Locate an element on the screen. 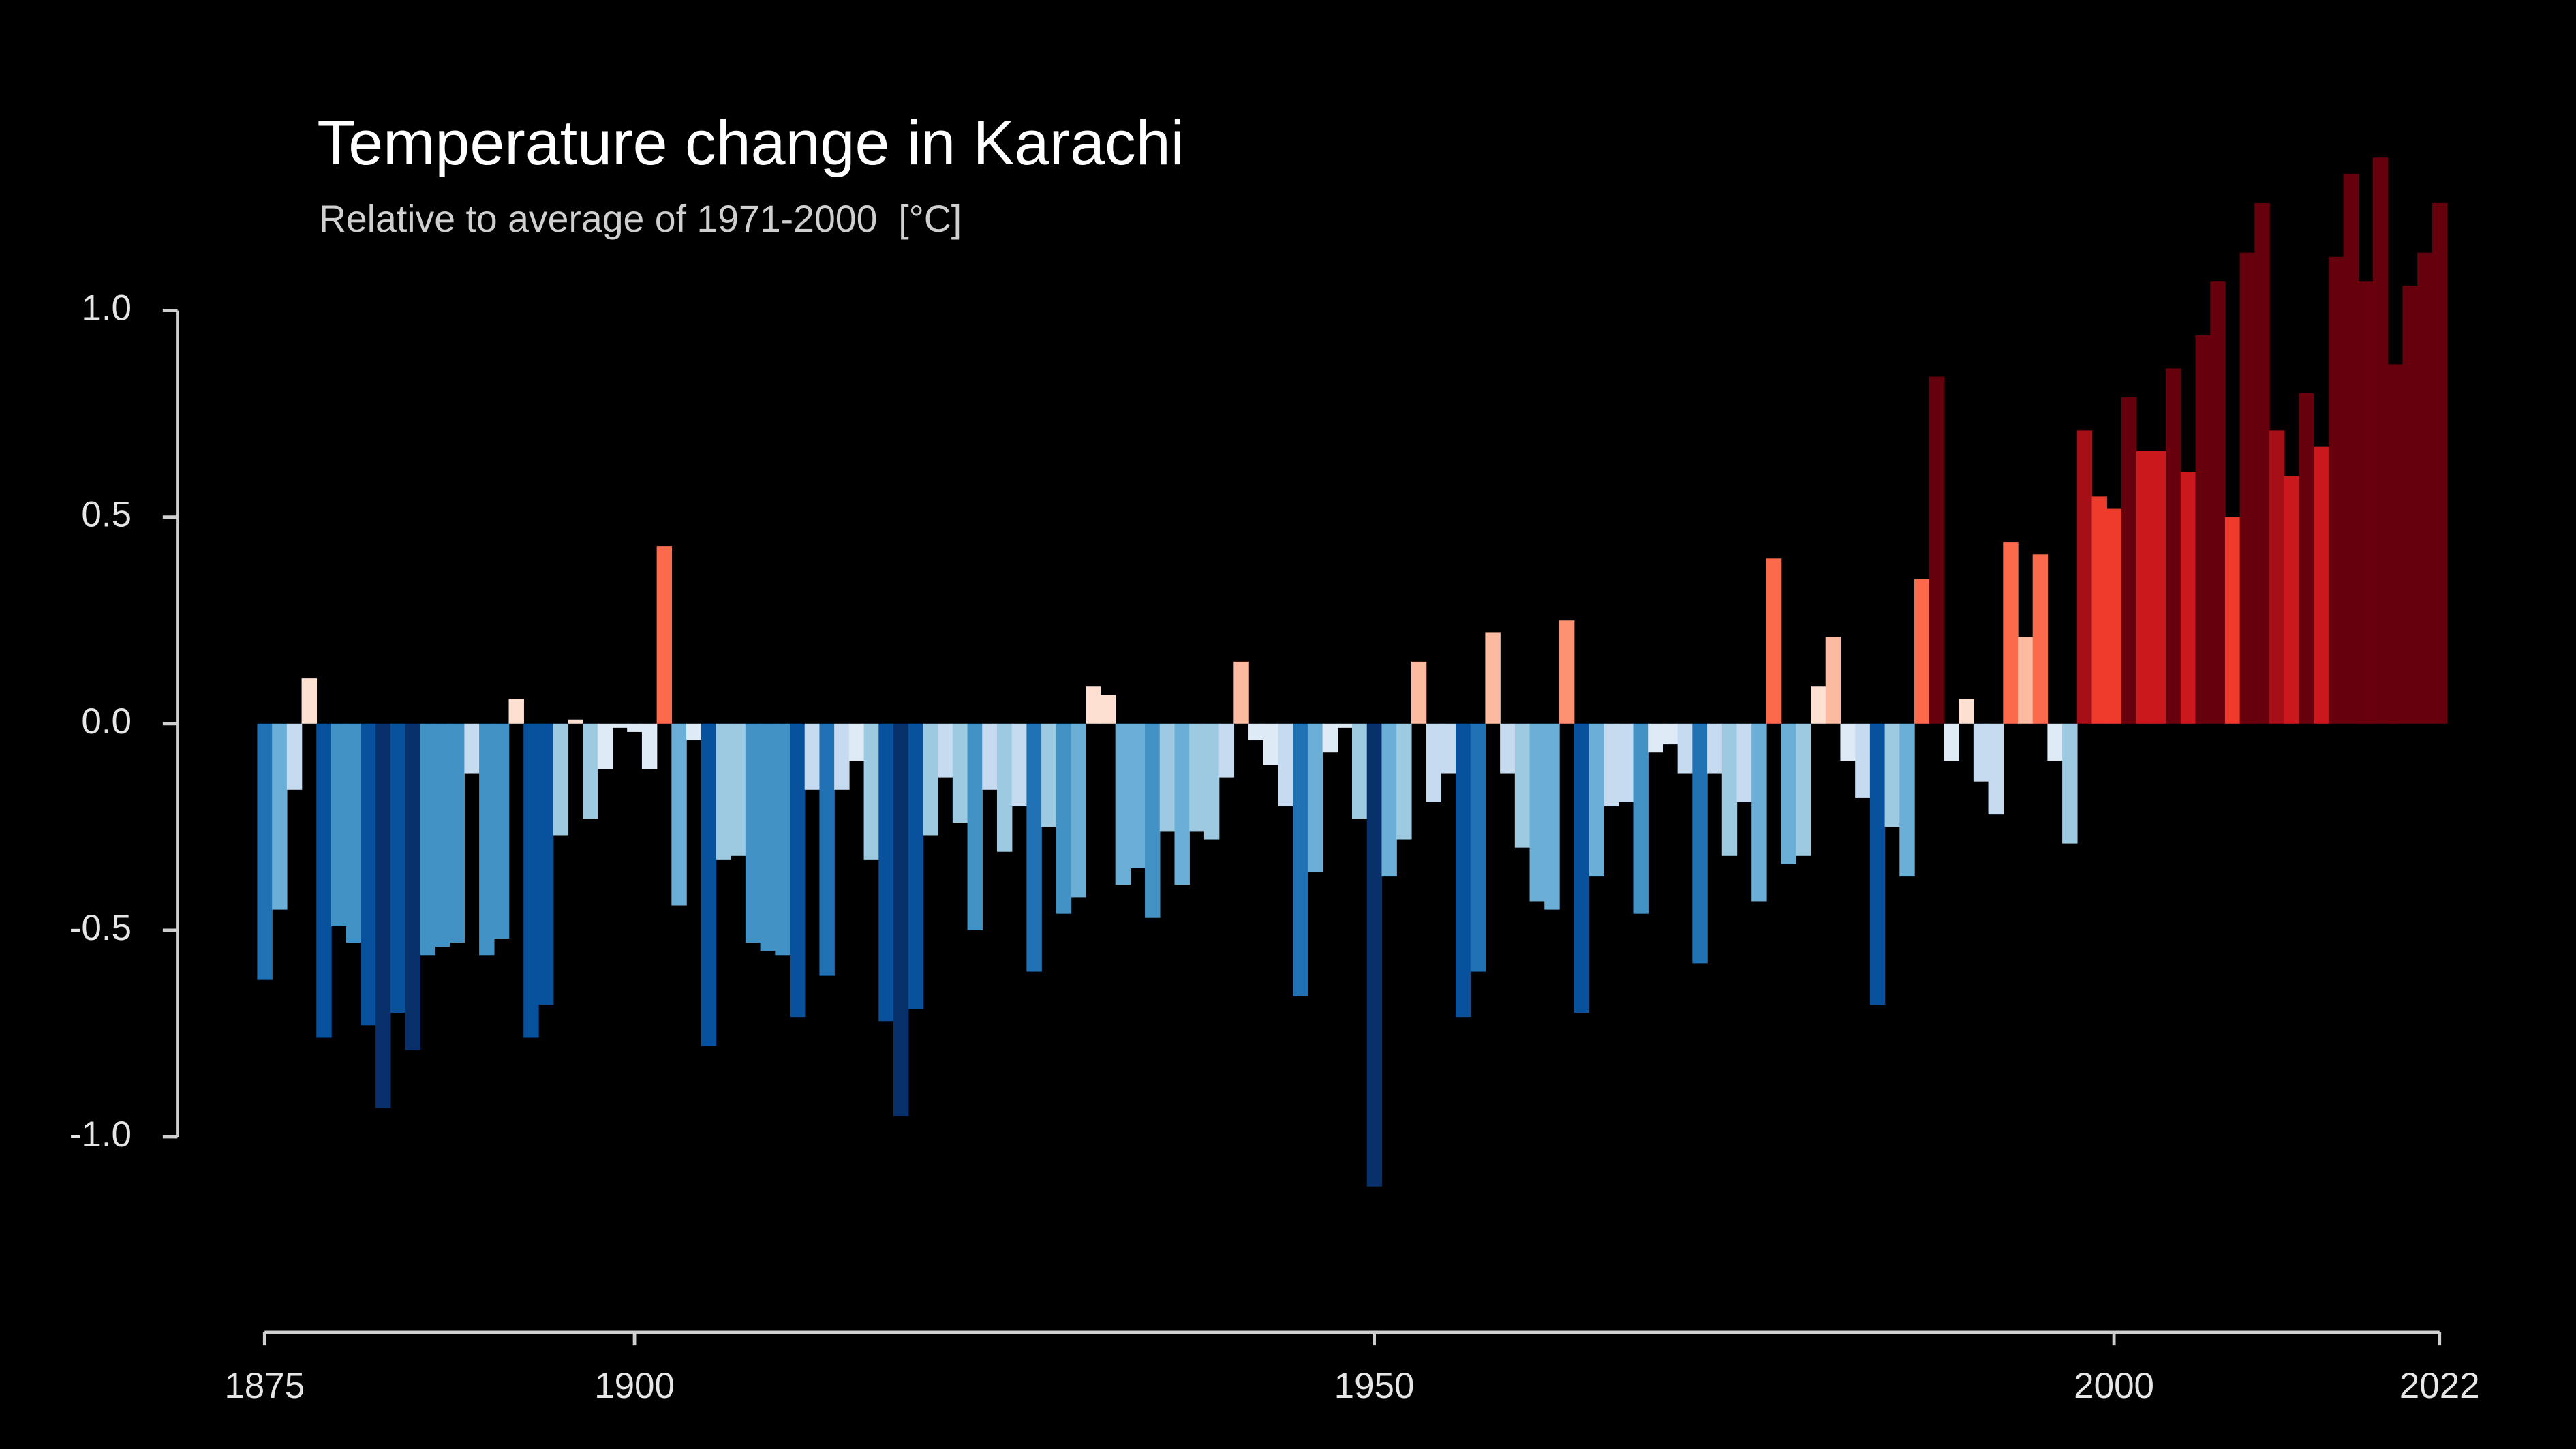 The height and width of the screenshot is (1449, 2576). y-tick-label: 0.5 is located at coordinates (107, 515).